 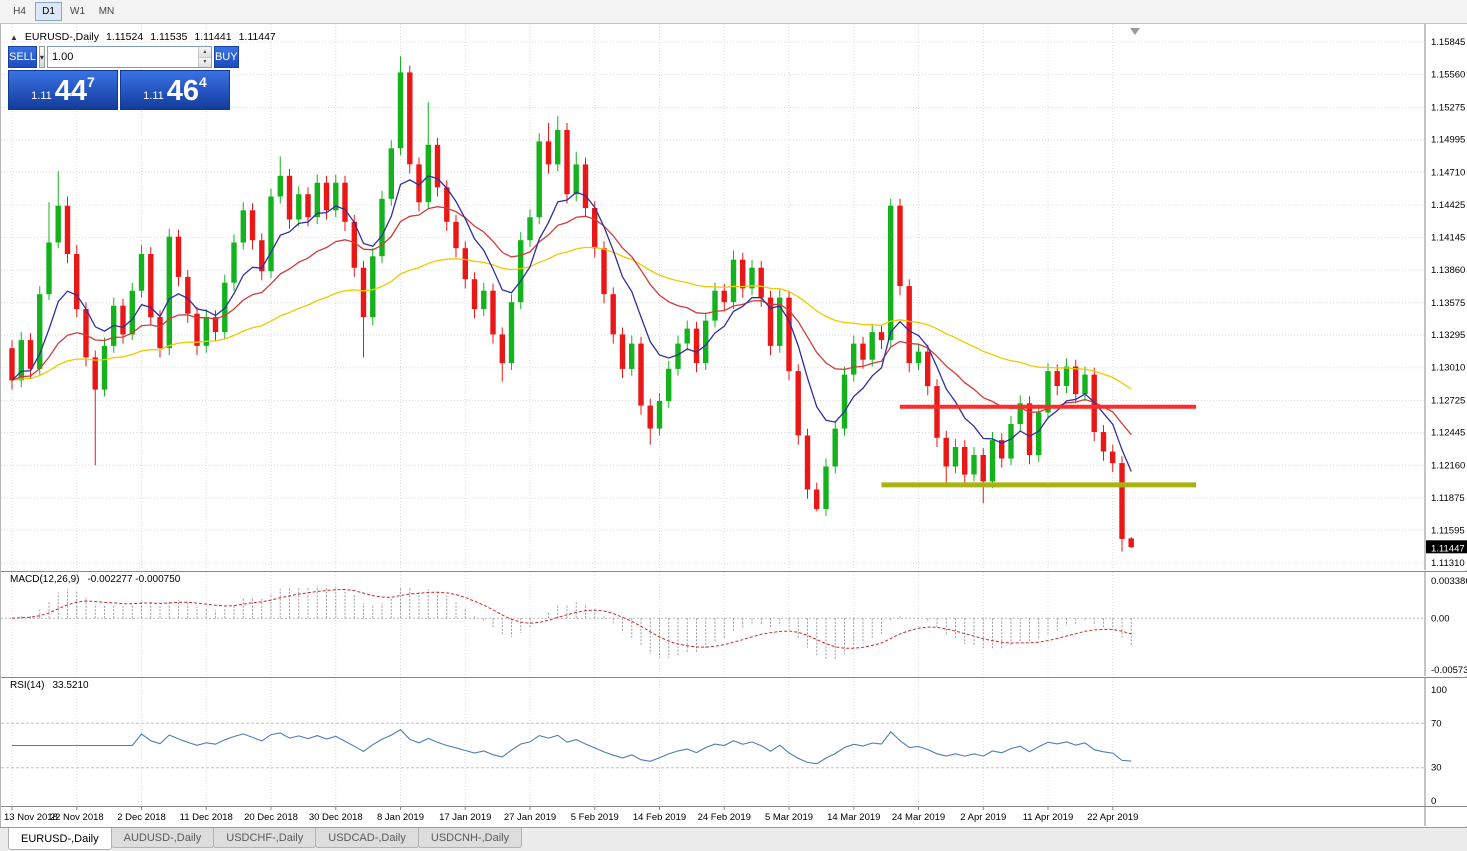 What do you see at coordinates (27, 685) in the screenshot?
I see `rsi-label: RSI(14)` at bounding box center [27, 685].